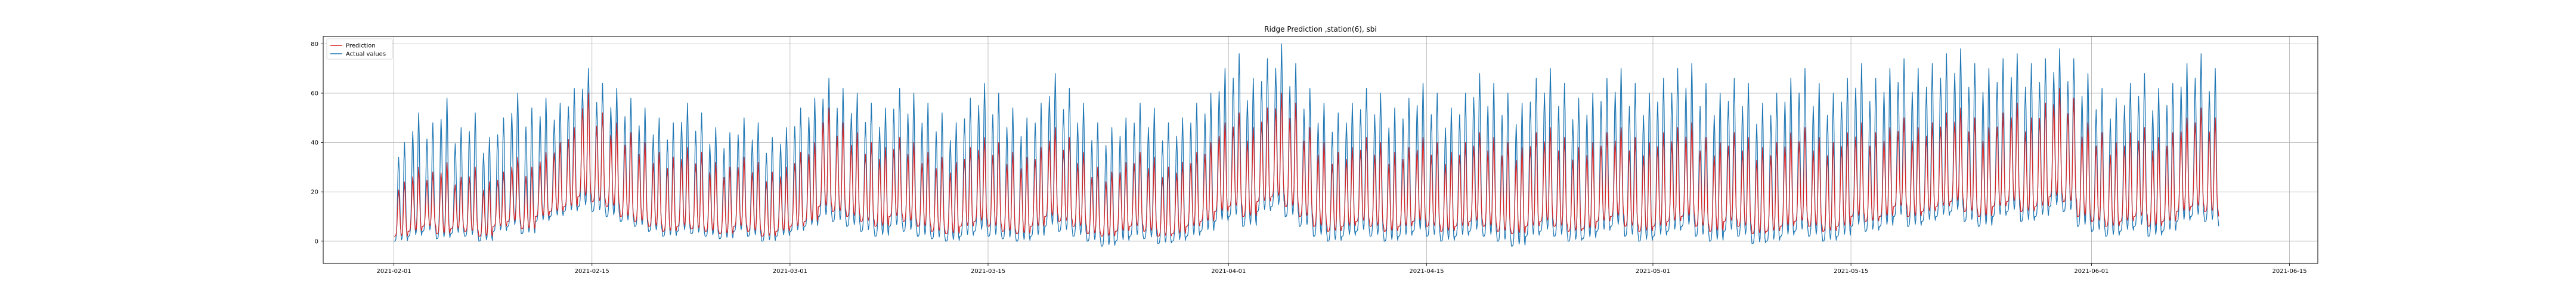 This screenshot has height=301, width=2576. I want to click on y-tick-label-1: 20, so click(315, 193).